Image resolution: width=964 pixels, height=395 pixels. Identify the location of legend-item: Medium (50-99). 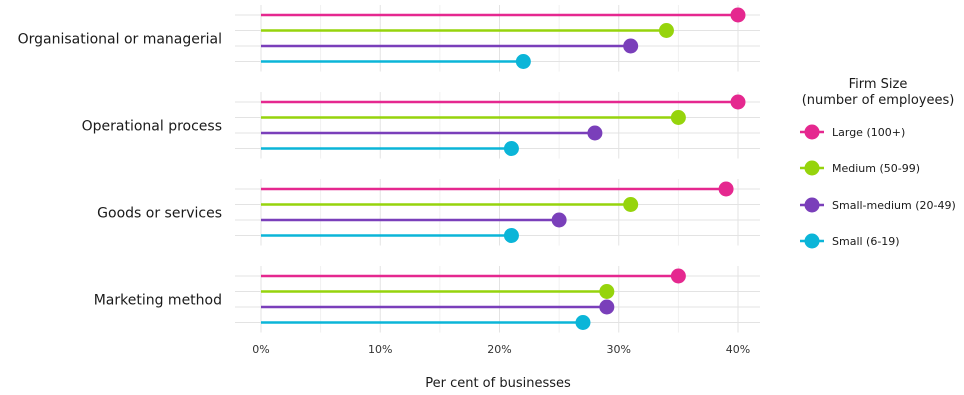
(860, 168).